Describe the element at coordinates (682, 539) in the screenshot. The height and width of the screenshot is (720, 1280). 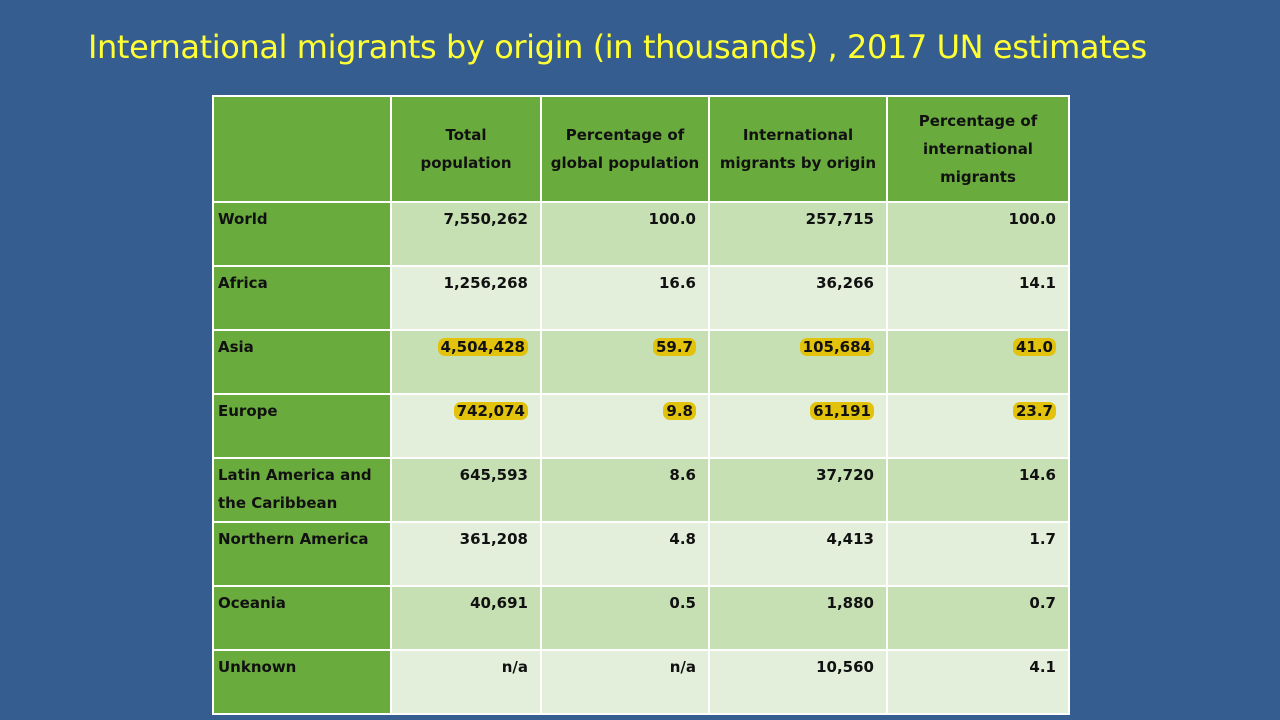
I see `cell-value: 4.8` at that location.